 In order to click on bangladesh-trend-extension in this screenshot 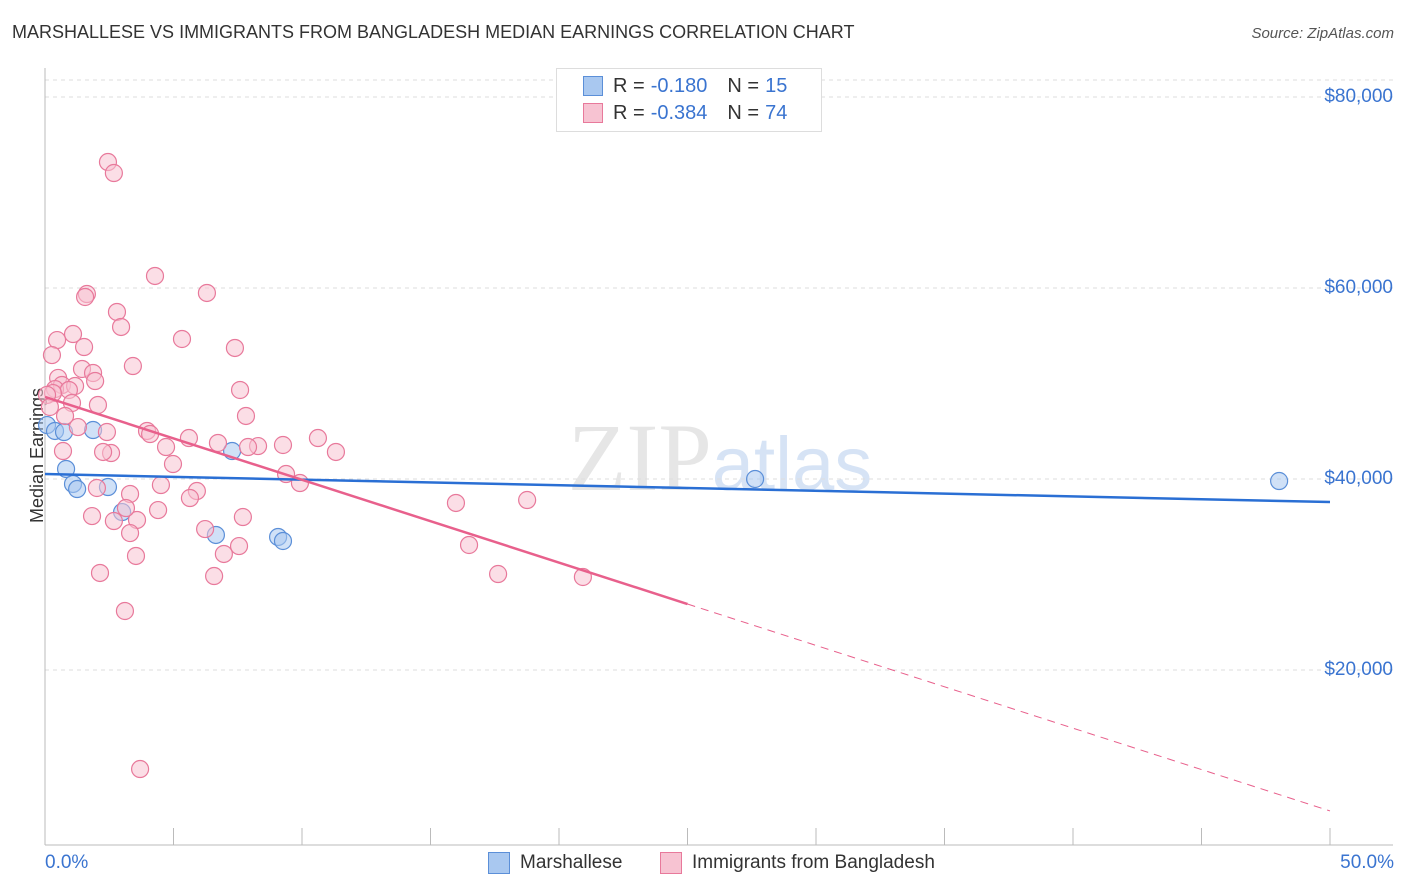, I will do `click(1009, 707)`.